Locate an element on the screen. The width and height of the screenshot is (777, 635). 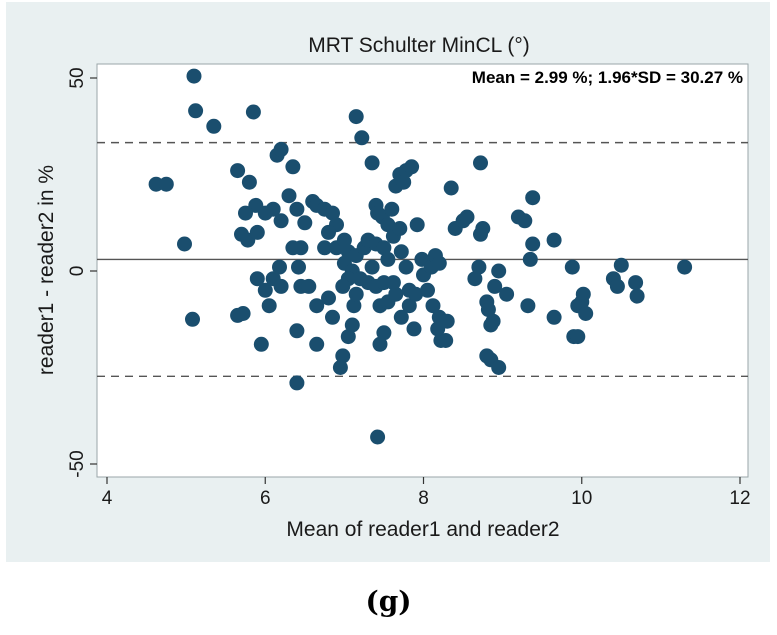
y-axis-title: reader1 - reader2 in % is located at coordinates (46, 270).